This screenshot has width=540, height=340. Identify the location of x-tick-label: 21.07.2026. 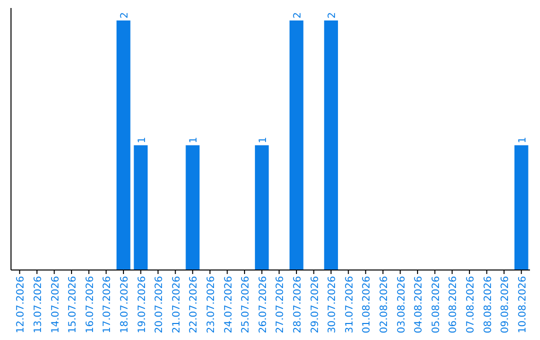
(176, 305).